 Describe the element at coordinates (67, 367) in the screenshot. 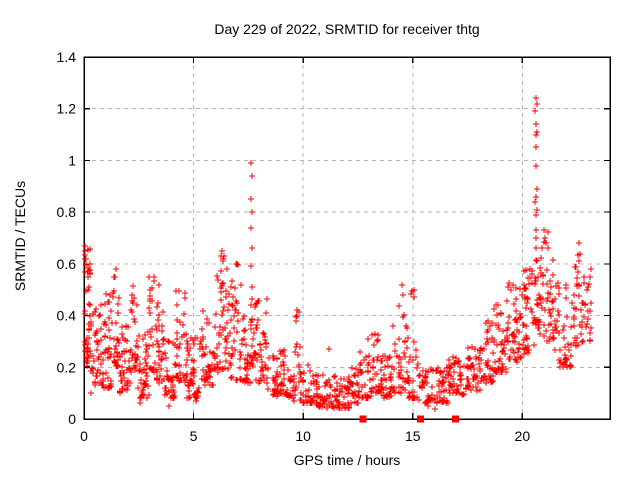

I see `y-tick-label: 0.2` at that location.